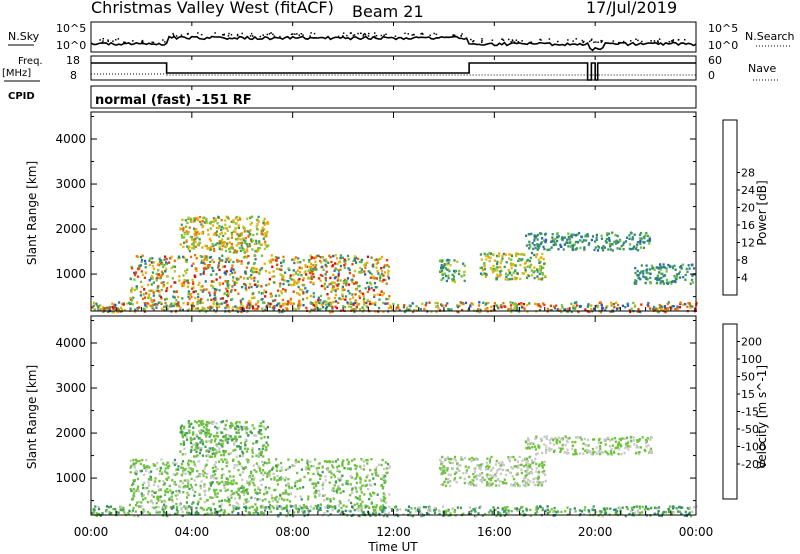 The height and width of the screenshot is (554, 800). I want to click on station-title: Christmas Valley West (fitACF), so click(212, 8).